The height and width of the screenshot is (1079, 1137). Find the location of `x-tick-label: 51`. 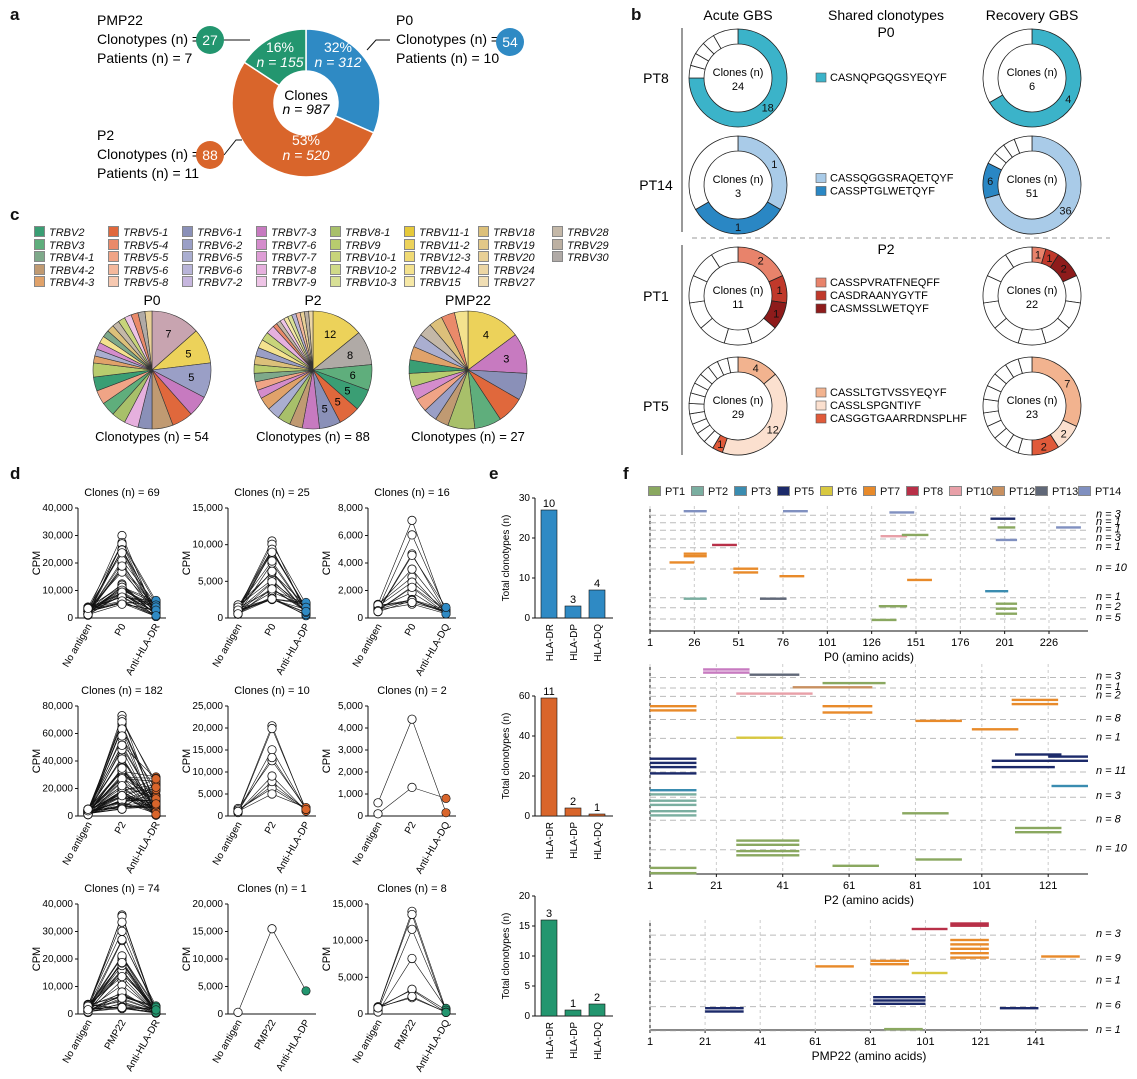

x-tick-label: 51 is located at coordinates (739, 643).